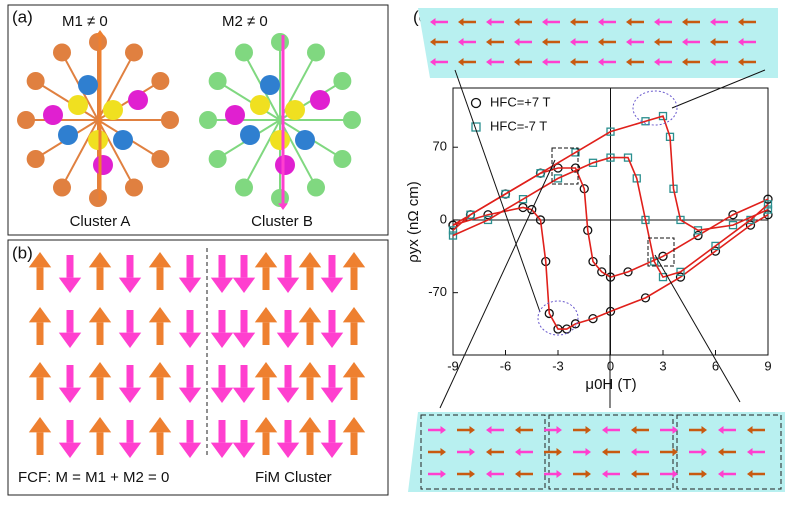 The height and width of the screenshot is (507, 788). I want to click on cluster-a-illustration, so click(98, 118).